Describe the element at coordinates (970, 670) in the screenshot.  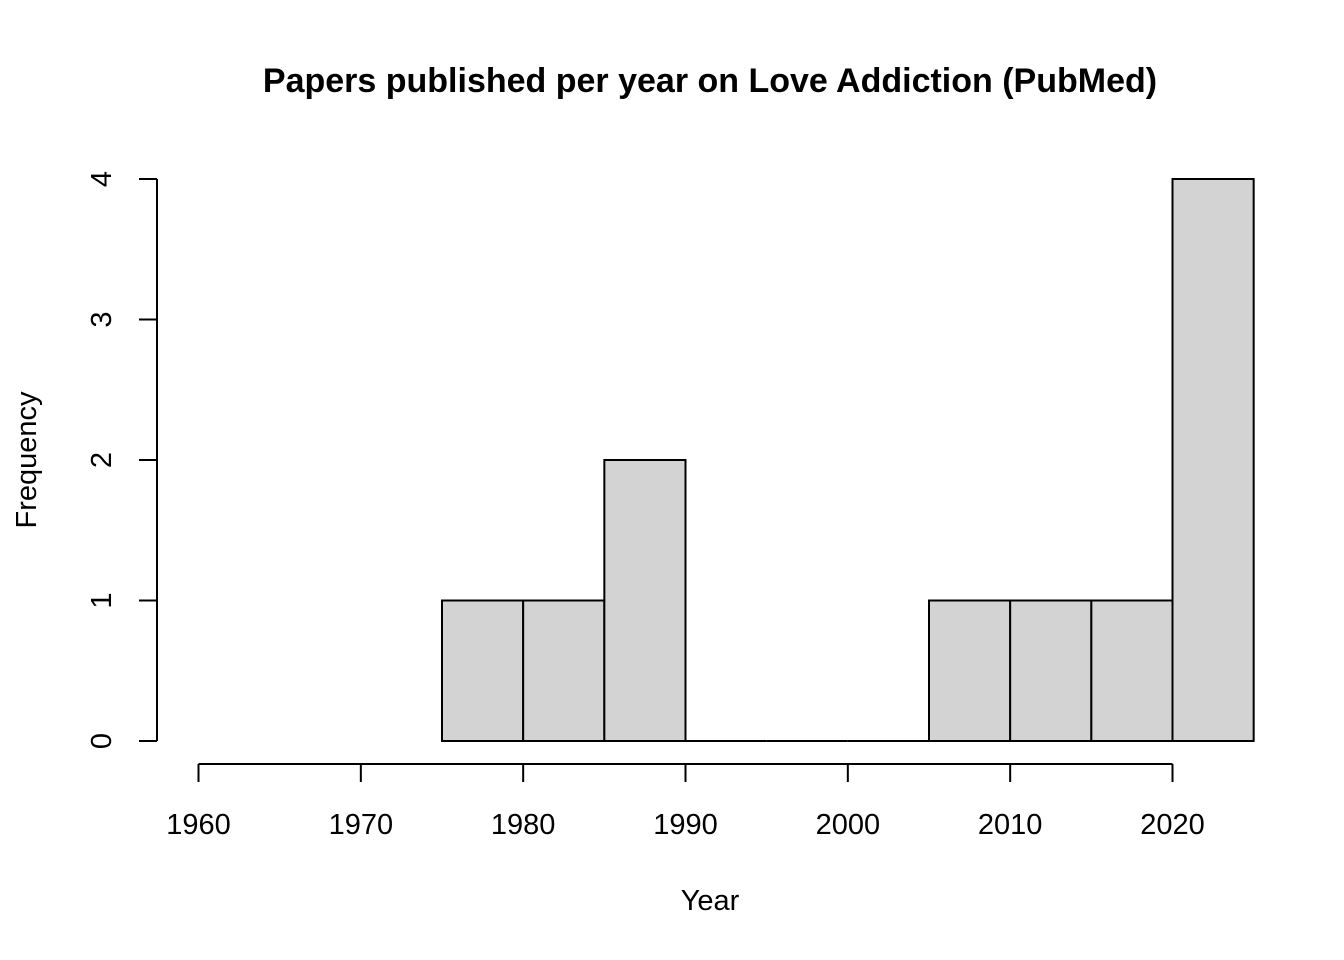
I see `histogram-bar-2005-2010` at that location.